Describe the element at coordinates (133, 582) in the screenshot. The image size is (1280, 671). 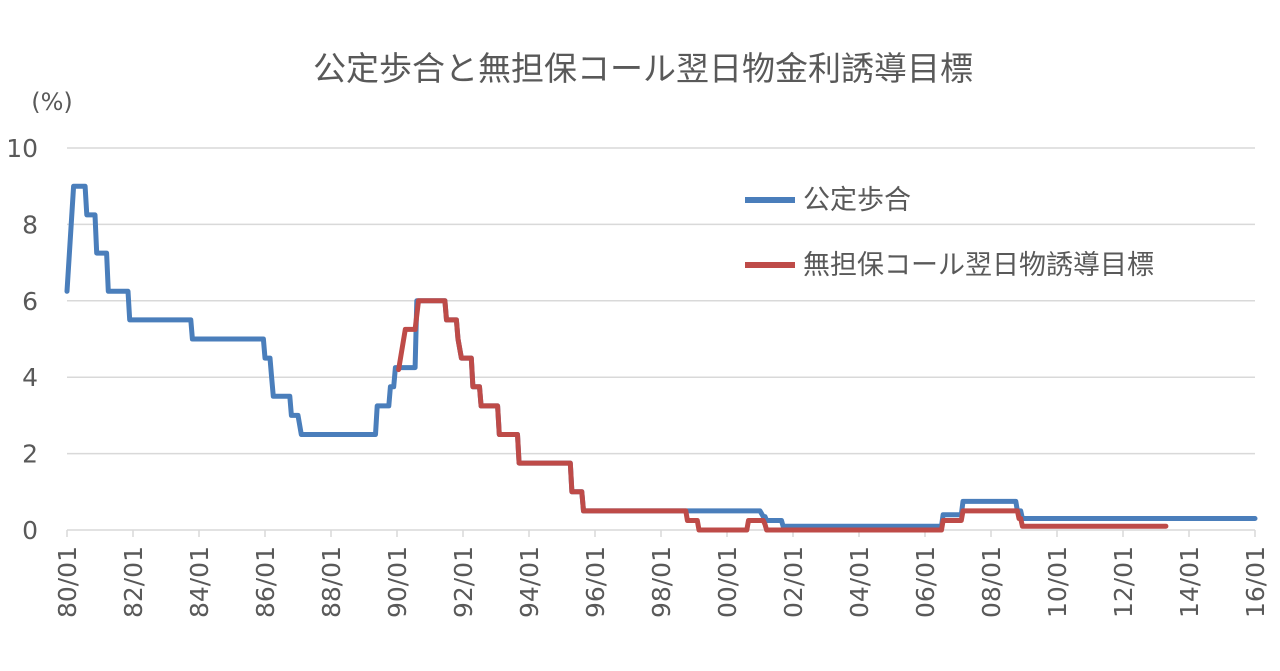
I see `x-tick-label: 82/01` at that location.